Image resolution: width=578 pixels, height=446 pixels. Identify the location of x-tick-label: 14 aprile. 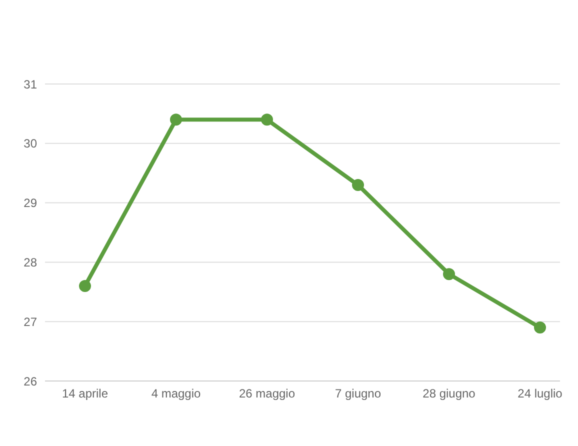
(85, 393).